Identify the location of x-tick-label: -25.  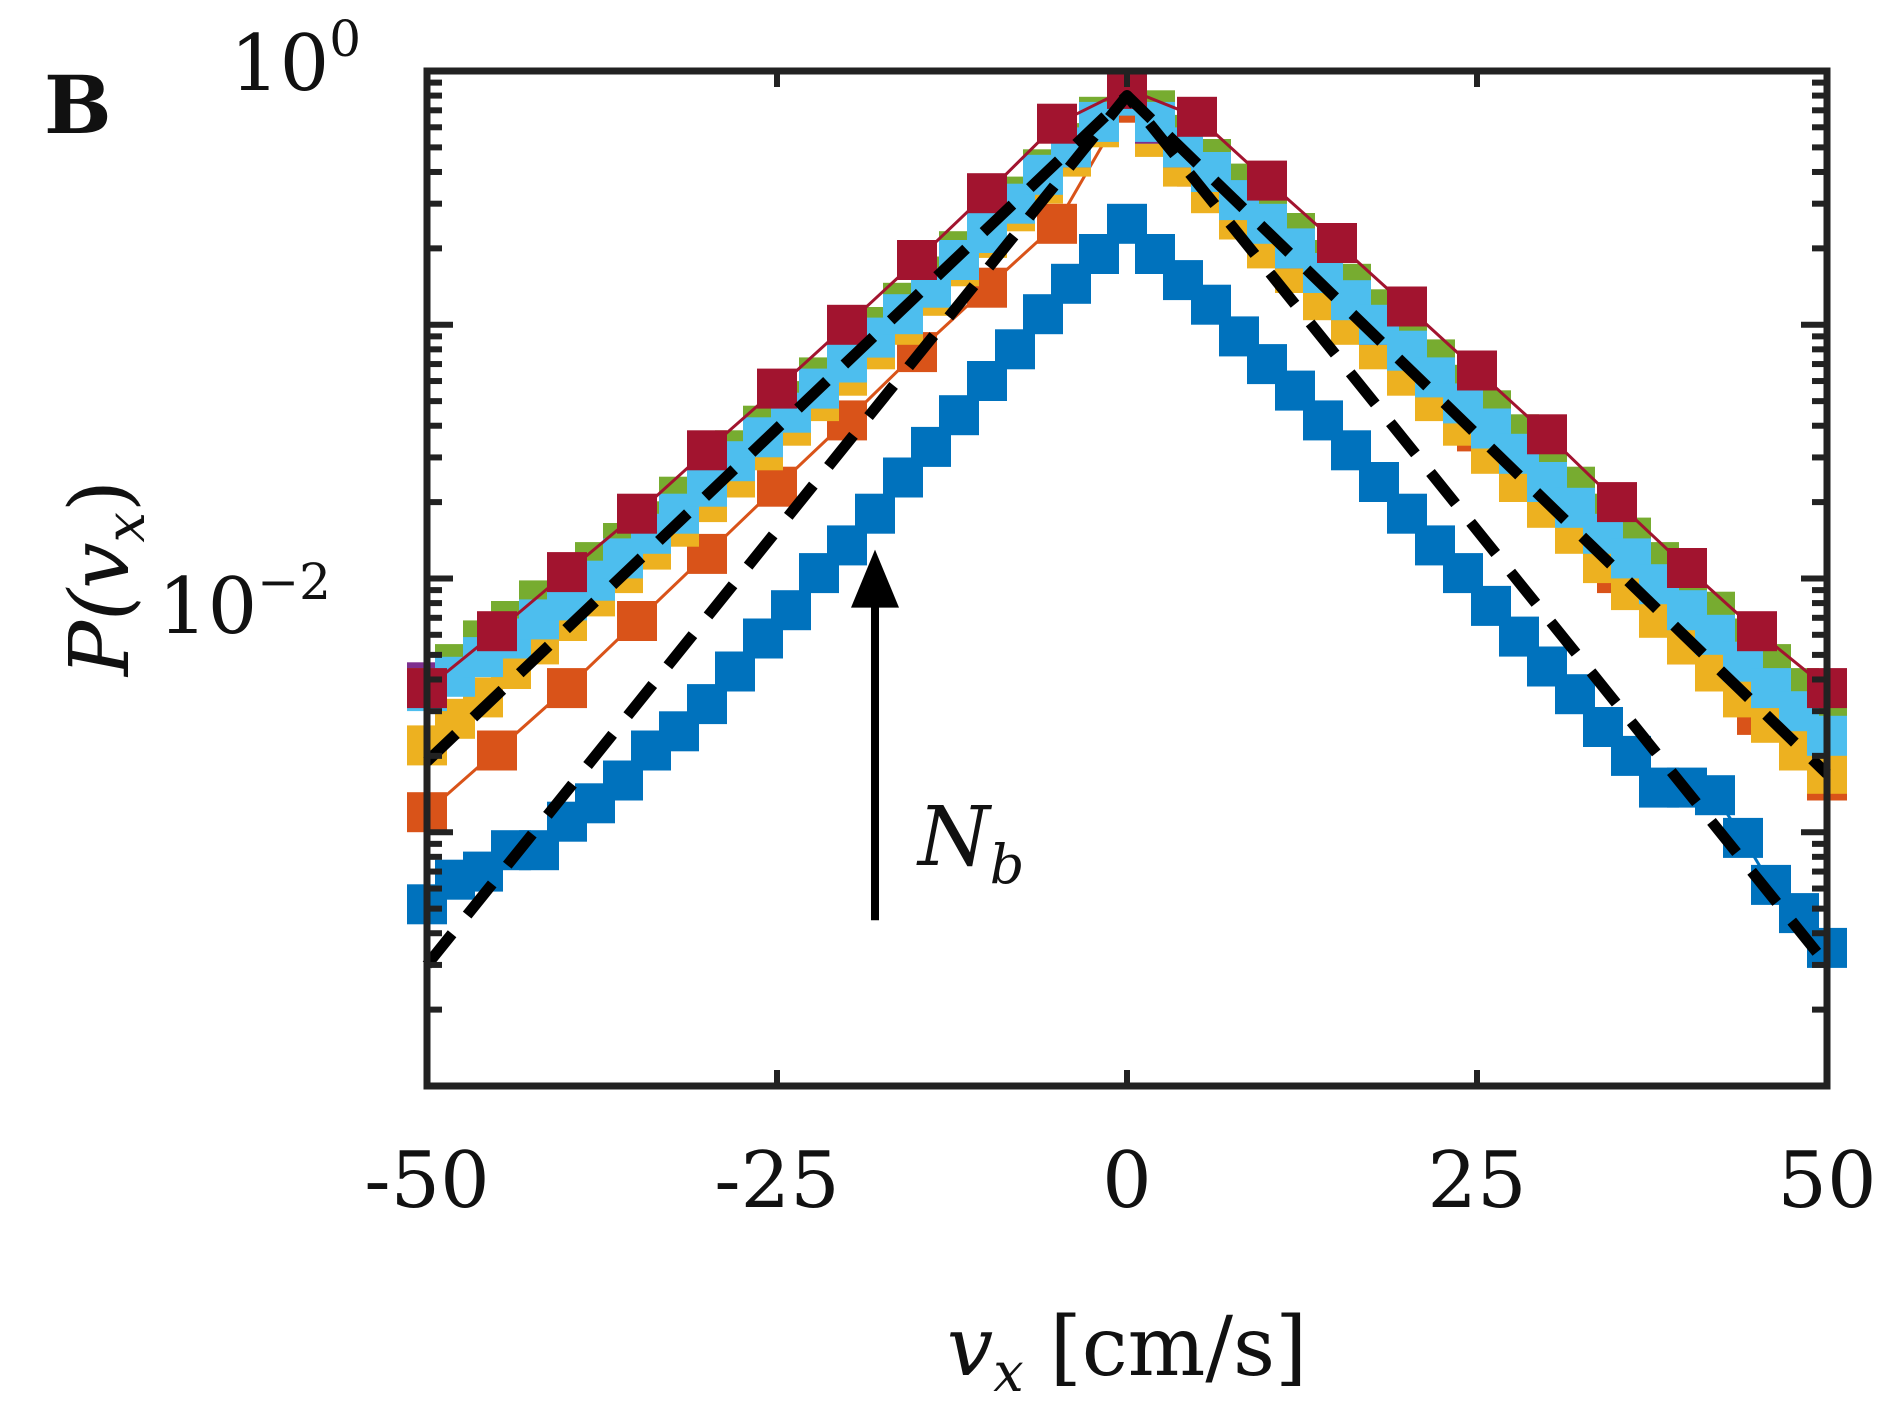
(777, 1181).